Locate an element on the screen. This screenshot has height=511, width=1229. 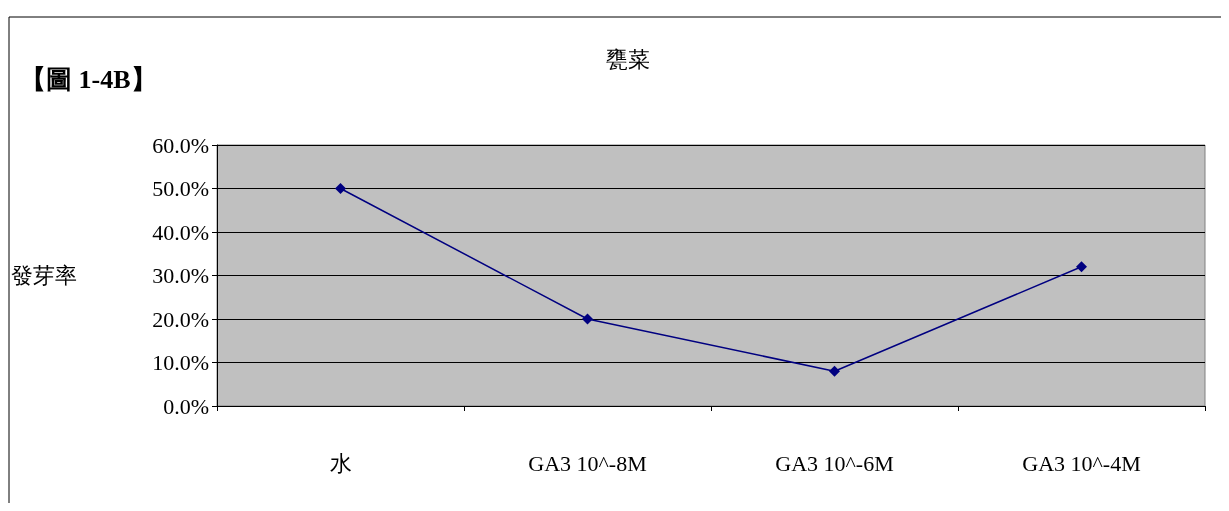
y-tick-label: 30.0% is located at coordinates (180, 275).